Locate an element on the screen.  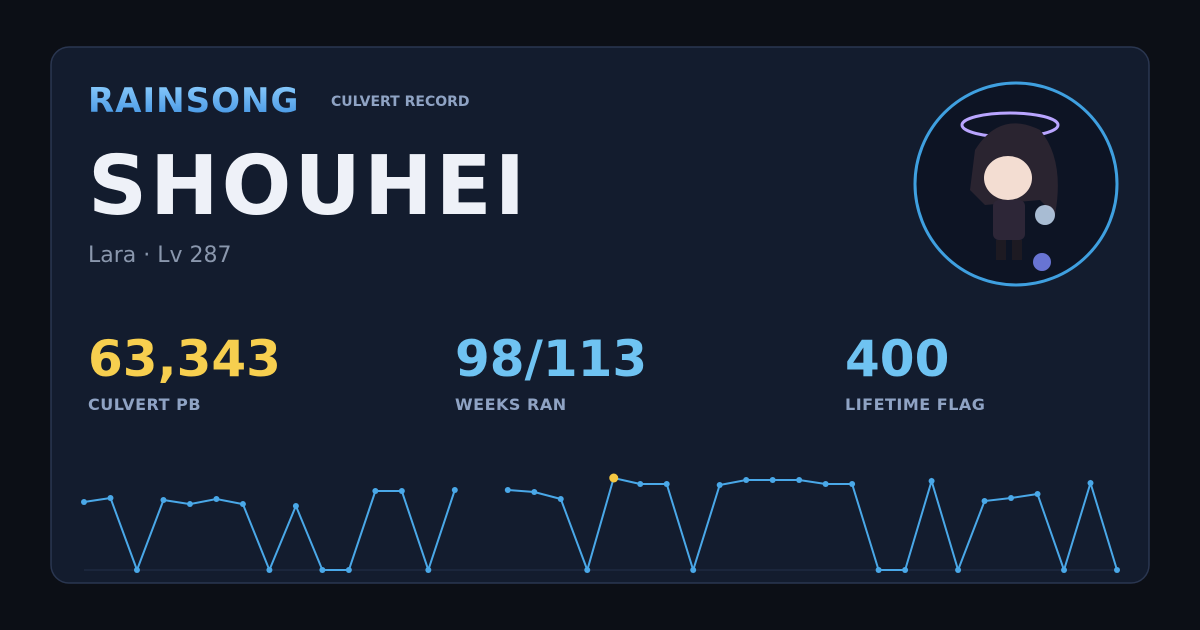
stat-value: 63,343 is located at coordinates (184, 359).